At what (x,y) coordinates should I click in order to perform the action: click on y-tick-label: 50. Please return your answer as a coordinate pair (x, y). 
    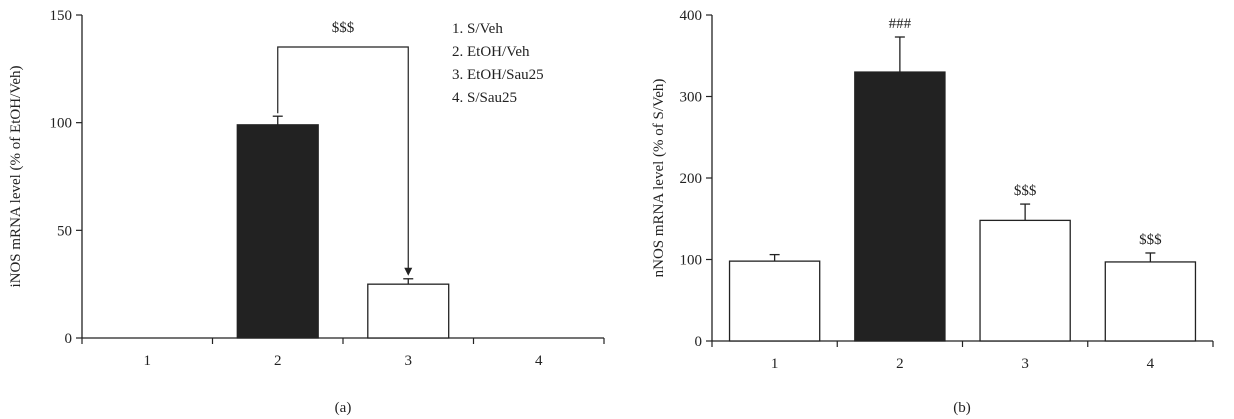
    Looking at the image, I should click on (64, 231).